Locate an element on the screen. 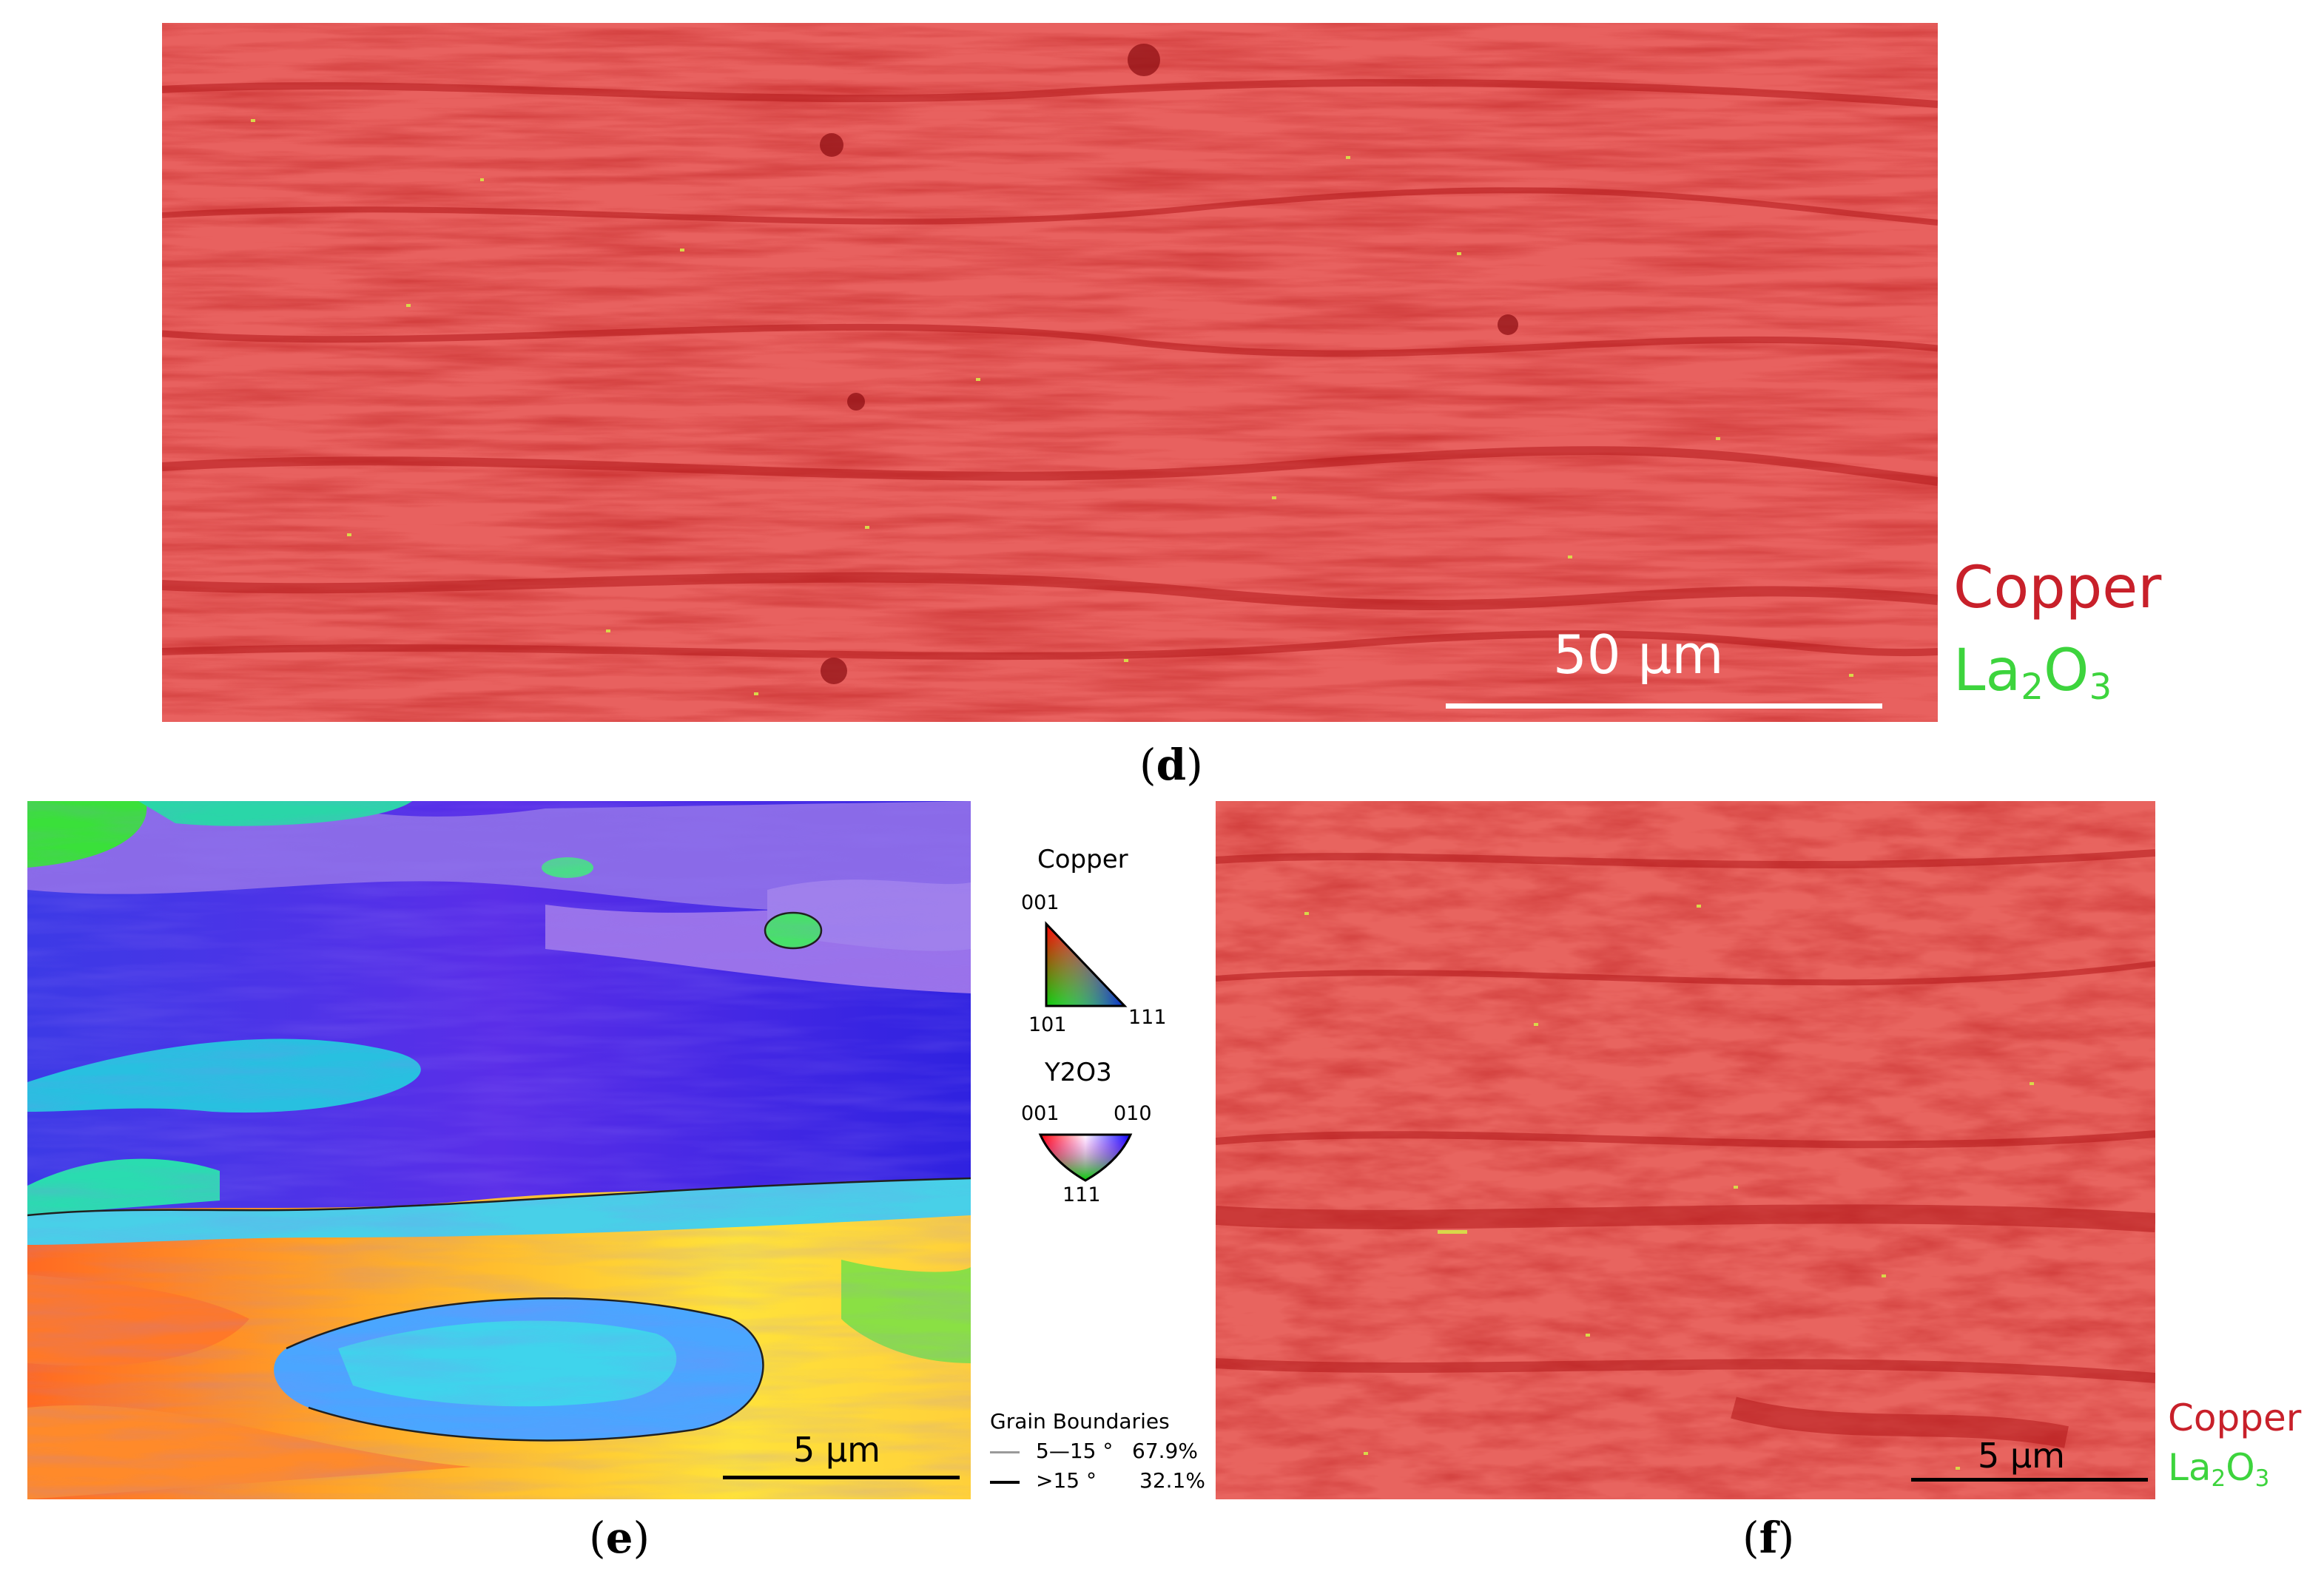 The image size is (2324, 1594). panel-f-scale-label: 5 μm is located at coordinates (2021, 1456).